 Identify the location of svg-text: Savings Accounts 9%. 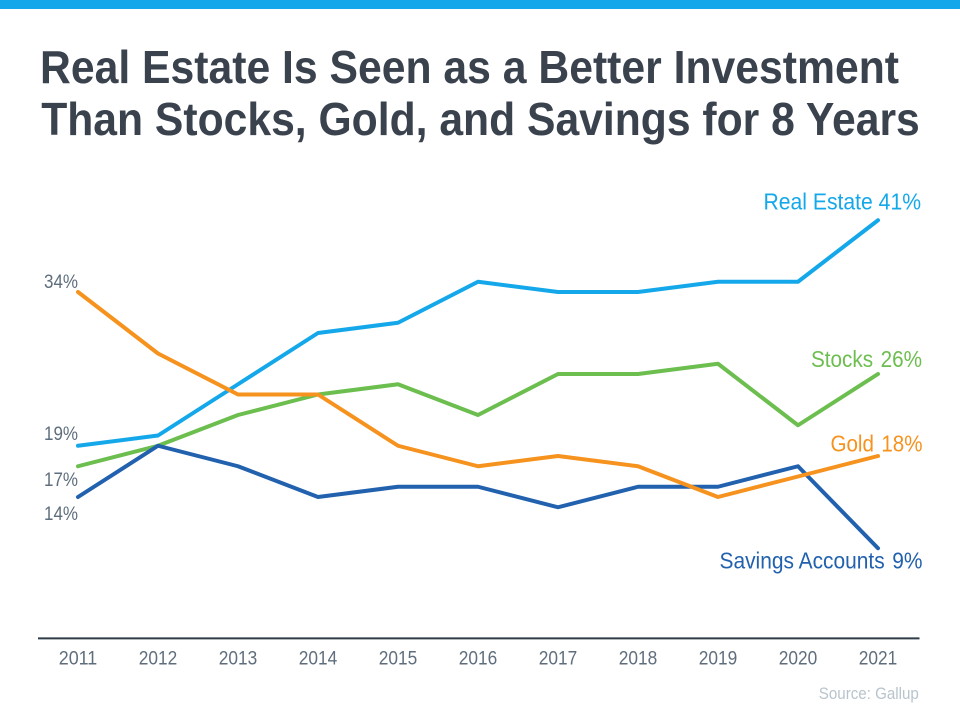
(821, 561).